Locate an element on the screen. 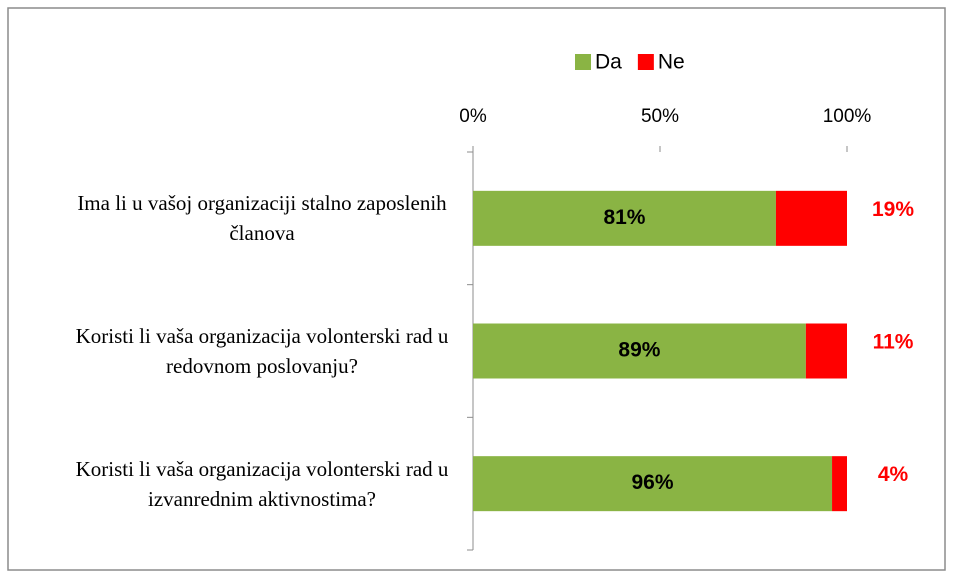 This screenshot has width=953, height=578. data-label: 96% is located at coordinates (653, 482).